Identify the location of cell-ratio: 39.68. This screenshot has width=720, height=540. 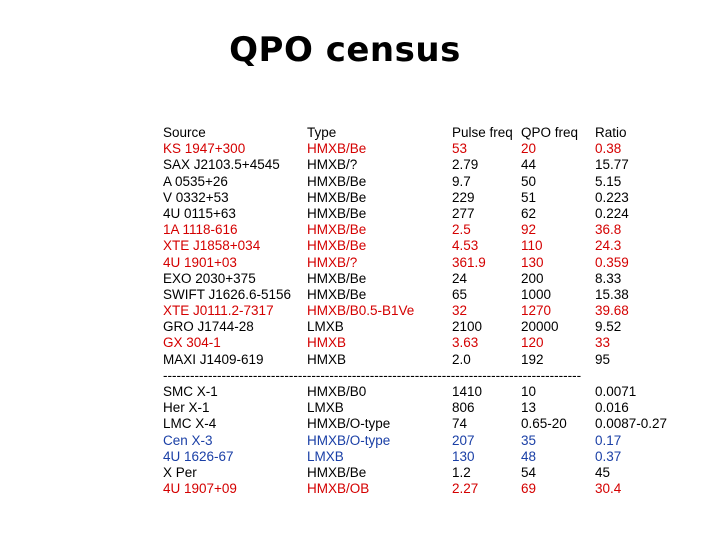
(612, 311).